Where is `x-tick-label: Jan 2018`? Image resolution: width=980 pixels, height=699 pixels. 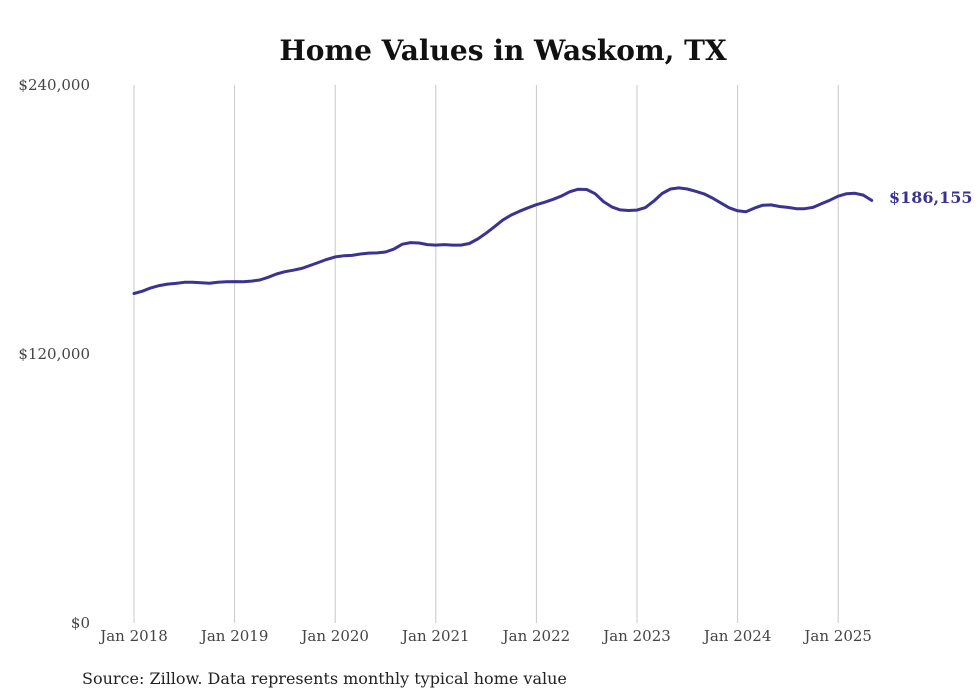
x-tick-label: Jan 2018 is located at coordinates (133, 636).